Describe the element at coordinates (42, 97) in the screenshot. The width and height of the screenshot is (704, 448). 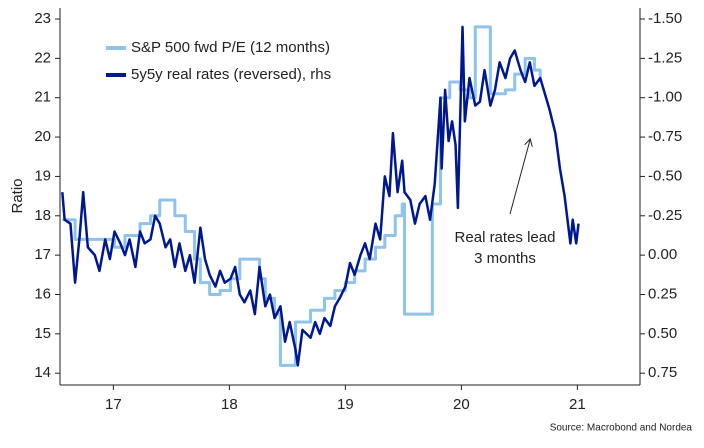
I see `y-tick-label: 21` at that location.